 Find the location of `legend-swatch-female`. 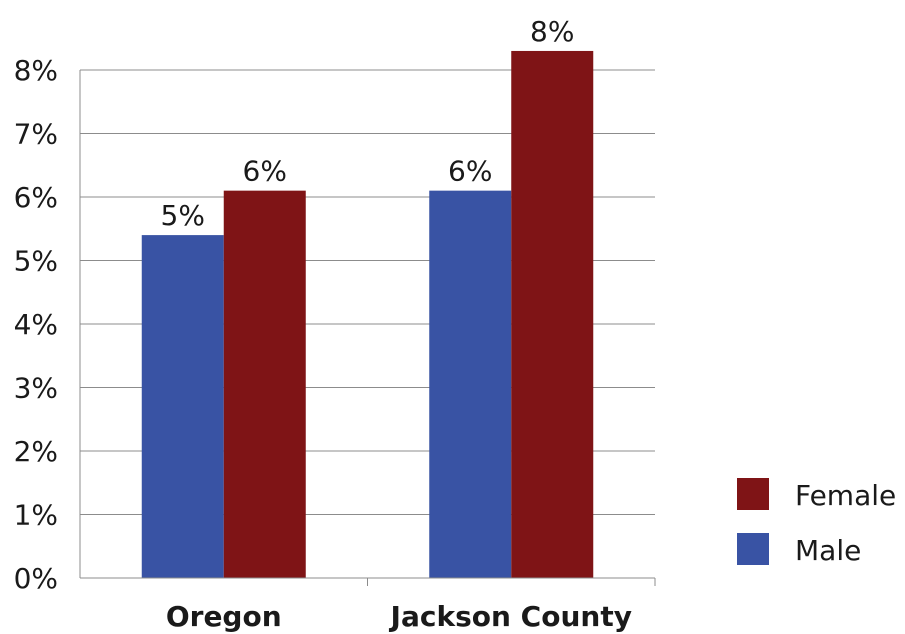

legend-swatch-female is located at coordinates (753, 494).